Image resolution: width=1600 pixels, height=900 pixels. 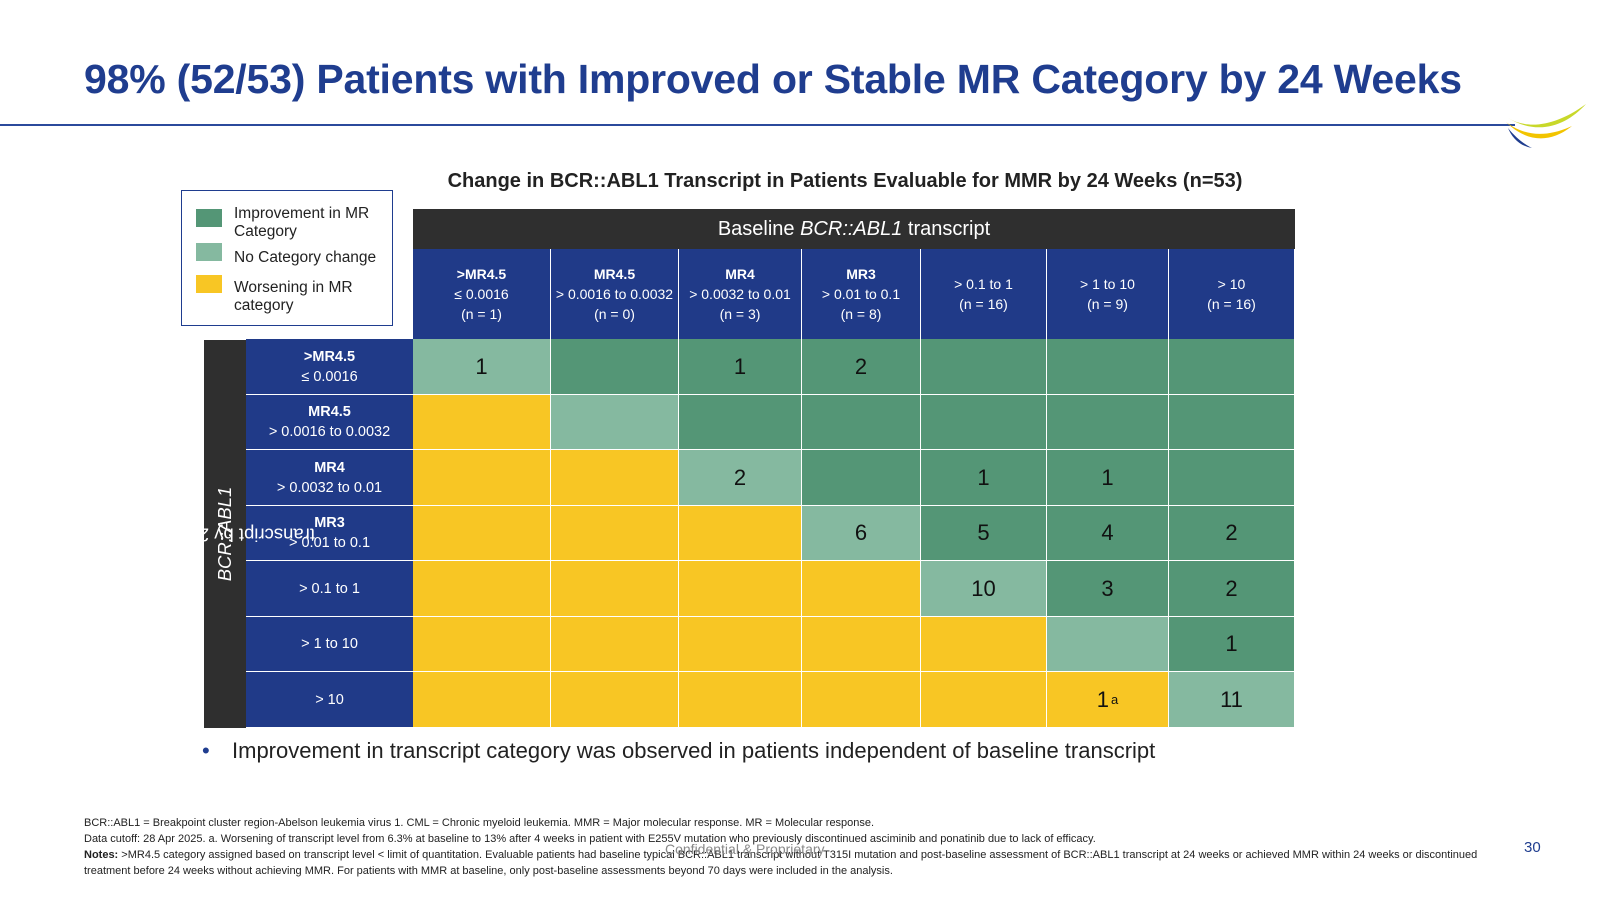 I want to click on column-header-range: > 0.0016 to 0.0032, so click(x=614, y=294).